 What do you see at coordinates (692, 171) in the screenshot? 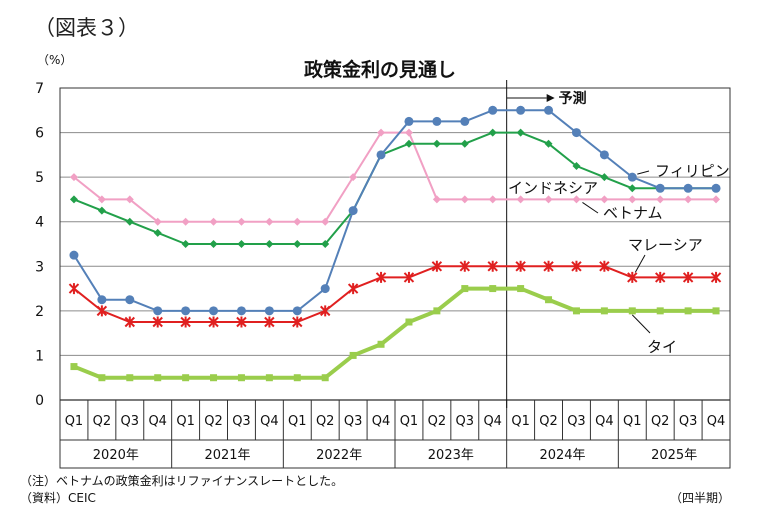
I see `series-label: フィリピン` at bounding box center [692, 171].